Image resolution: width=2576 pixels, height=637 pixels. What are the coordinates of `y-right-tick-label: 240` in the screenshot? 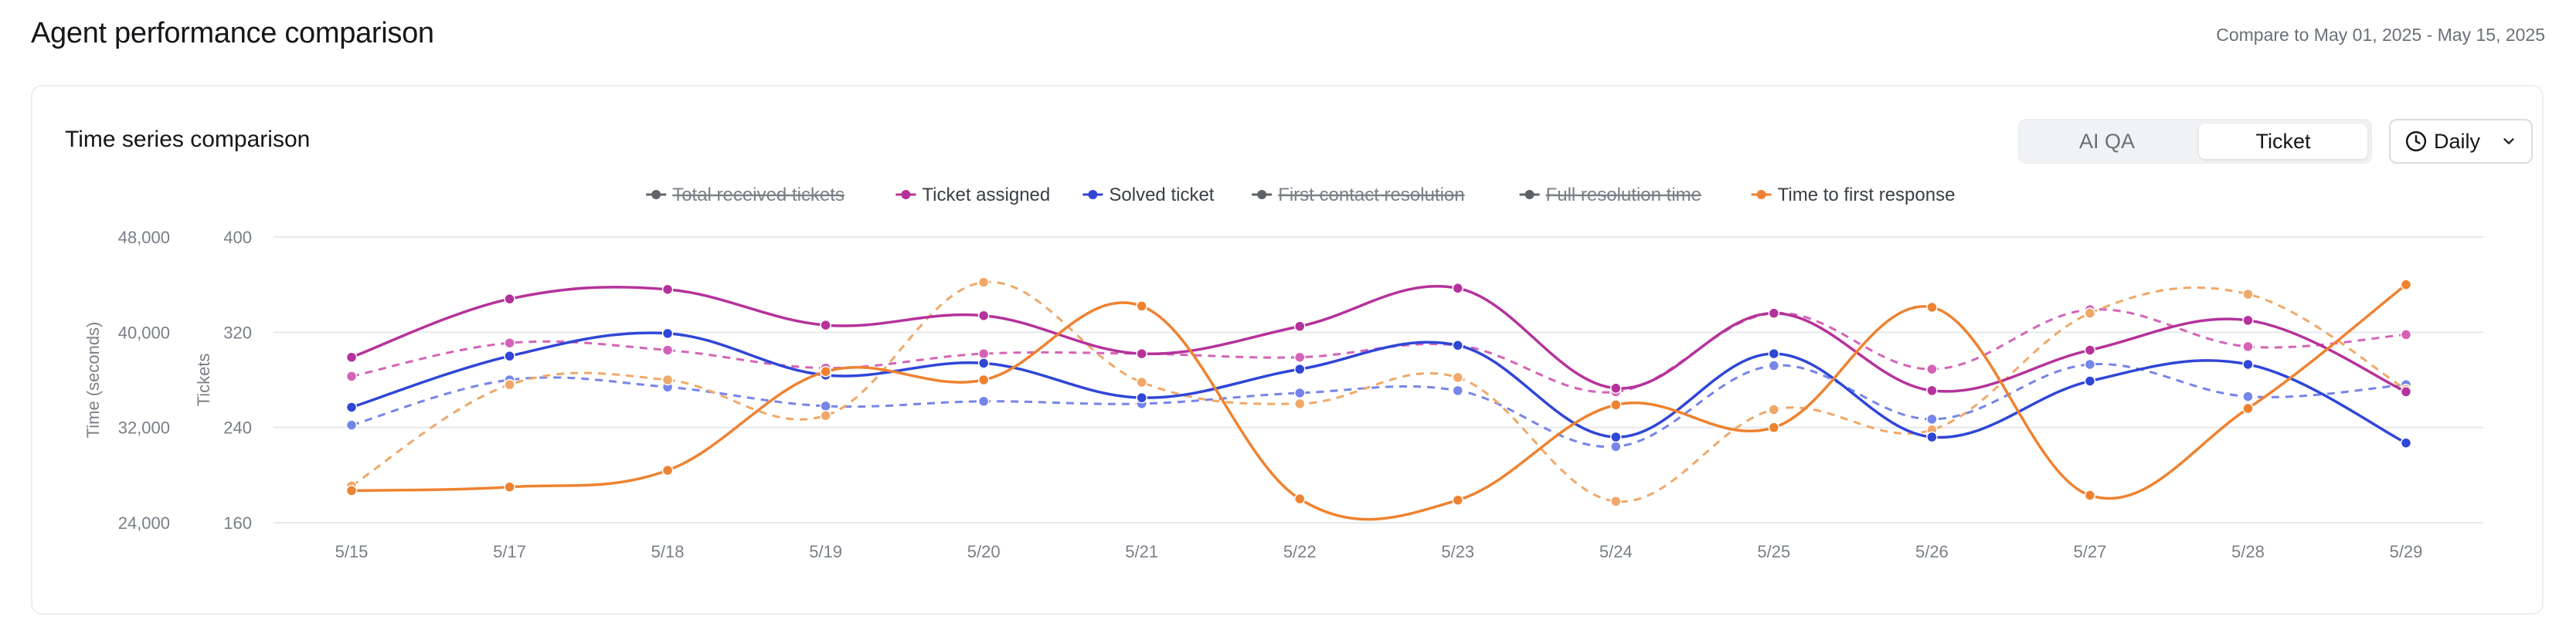 It's located at (237, 428).